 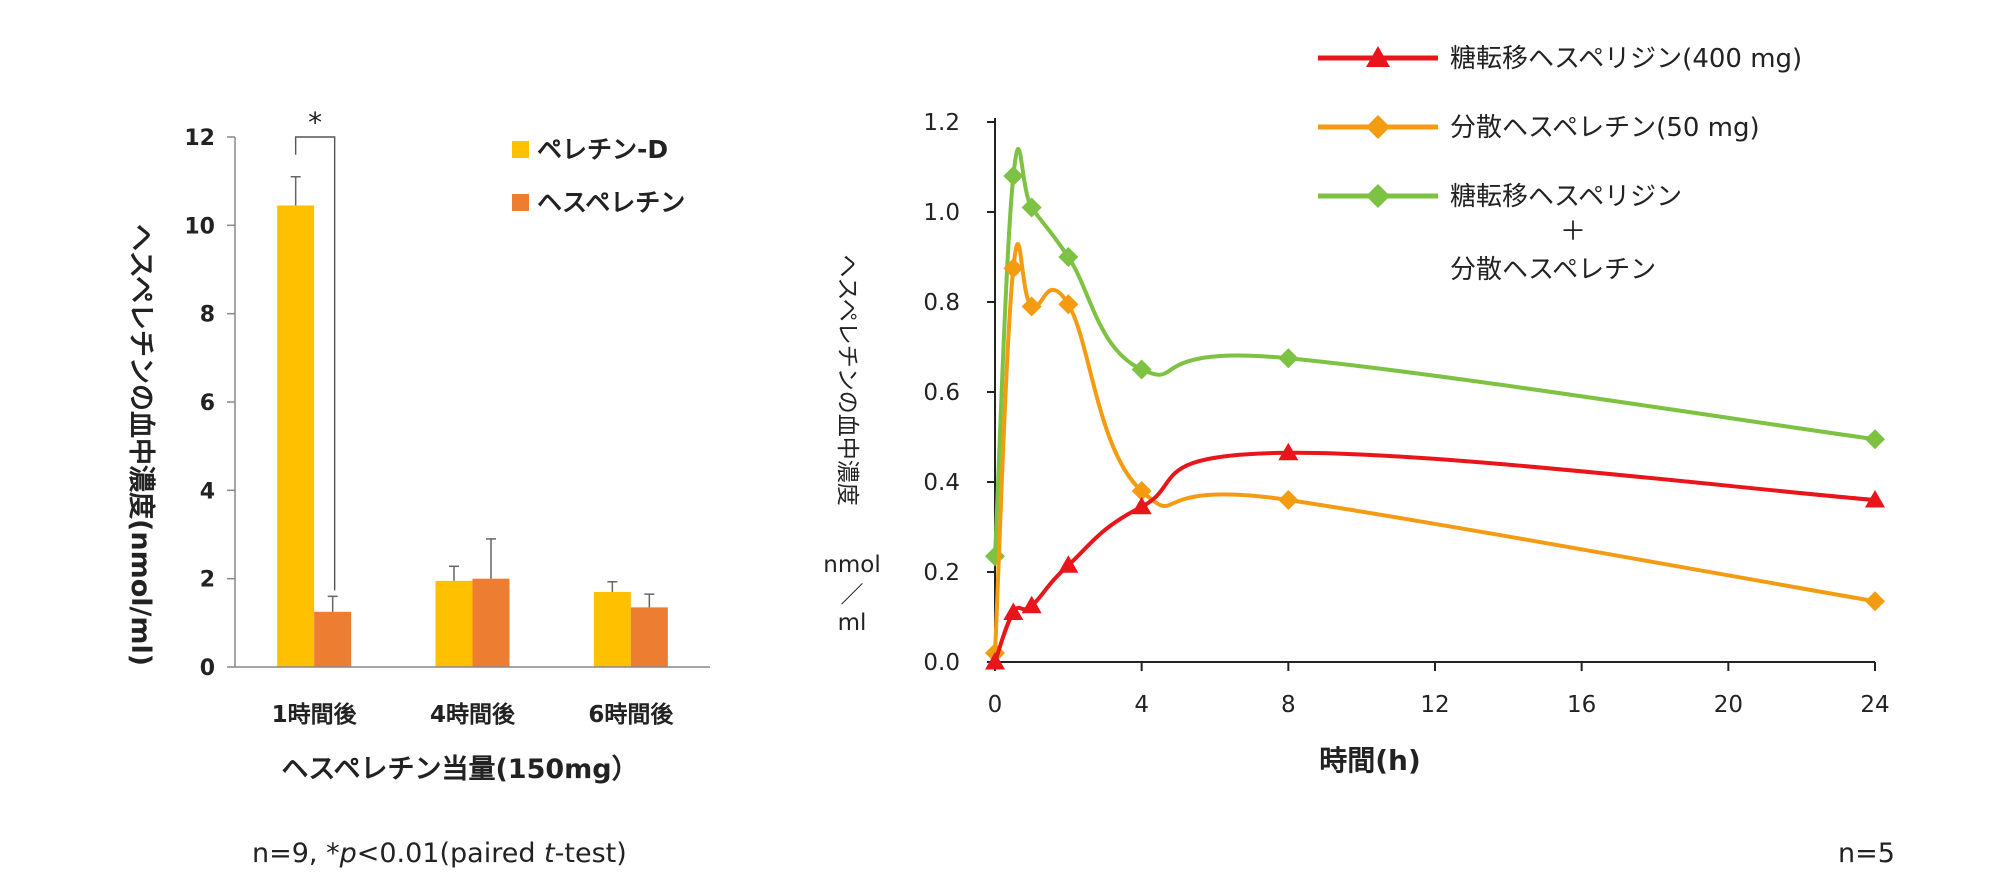 I want to click on line-chart-footnote: n=5, so click(x=1866, y=853).